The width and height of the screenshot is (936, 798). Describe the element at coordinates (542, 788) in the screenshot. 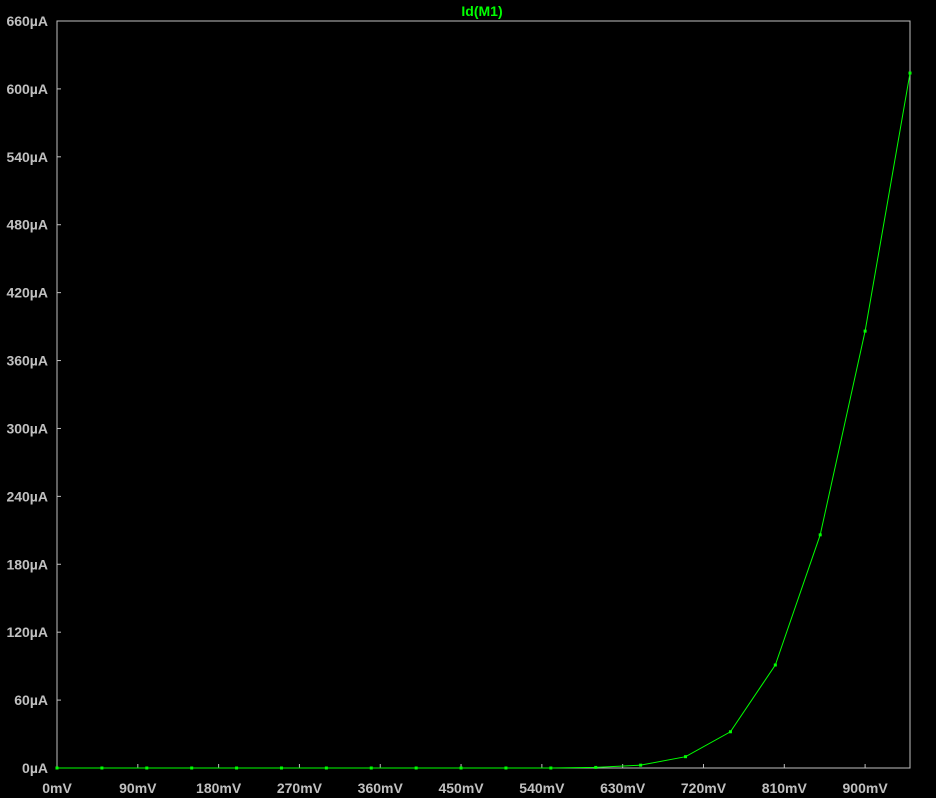

I see `x-tick-label: 540mV` at that location.